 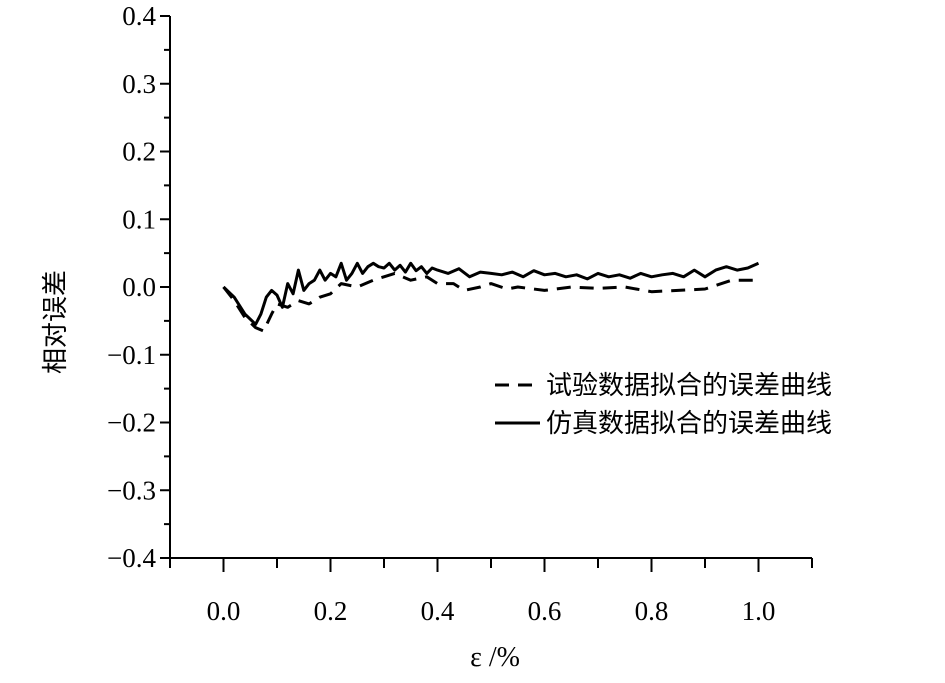 What do you see at coordinates (131, 423) in the screenshot?
I see `y-tick-label: −0.2` at bounding box center [131, 423].